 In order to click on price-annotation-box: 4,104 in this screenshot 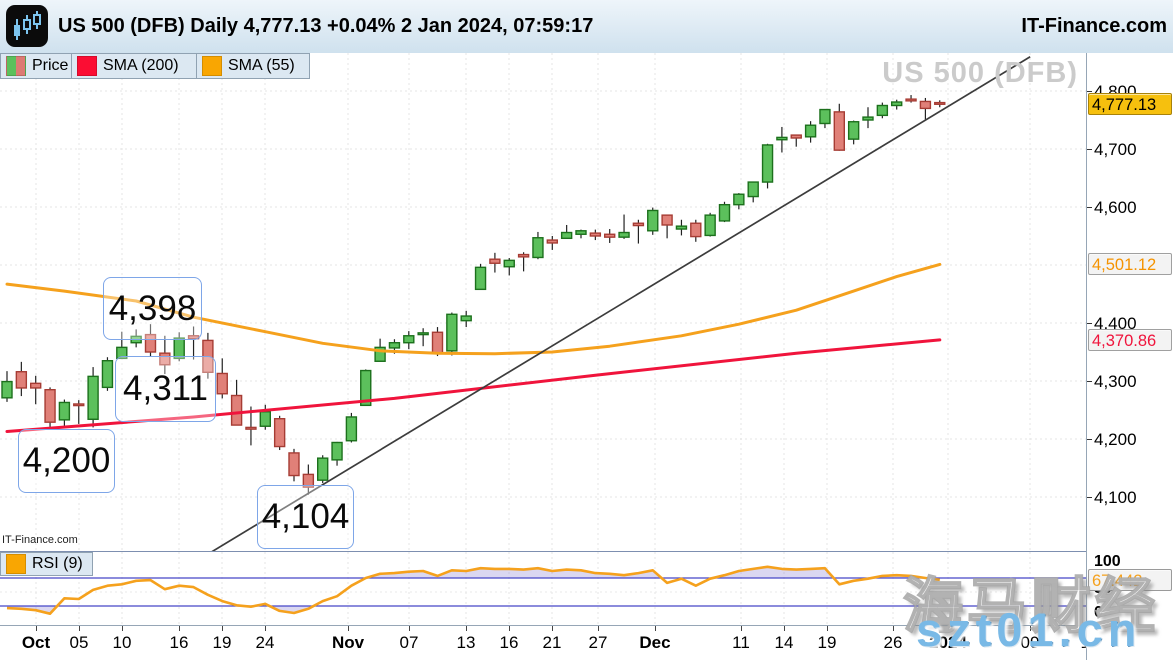, I will do `click(305, 517)`.